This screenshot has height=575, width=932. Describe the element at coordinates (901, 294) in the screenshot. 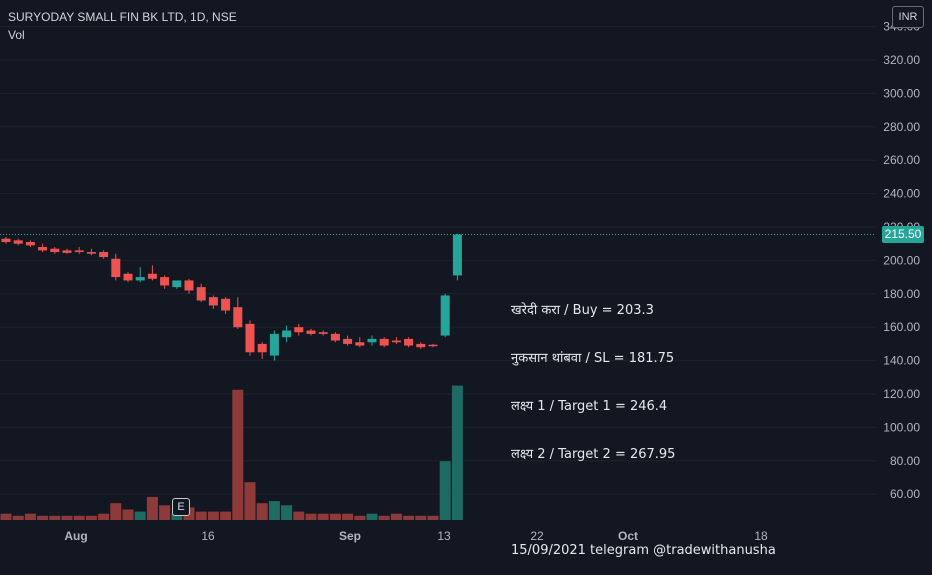

I see `price-tick-label: 180.00` at that location.